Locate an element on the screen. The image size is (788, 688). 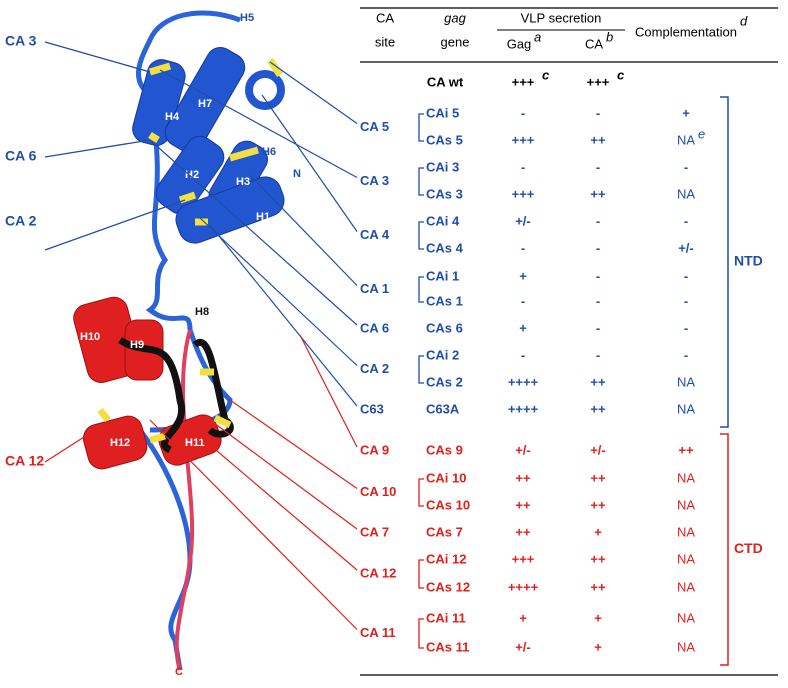
cell: CAi 4 is located at coordinates (443, 220).